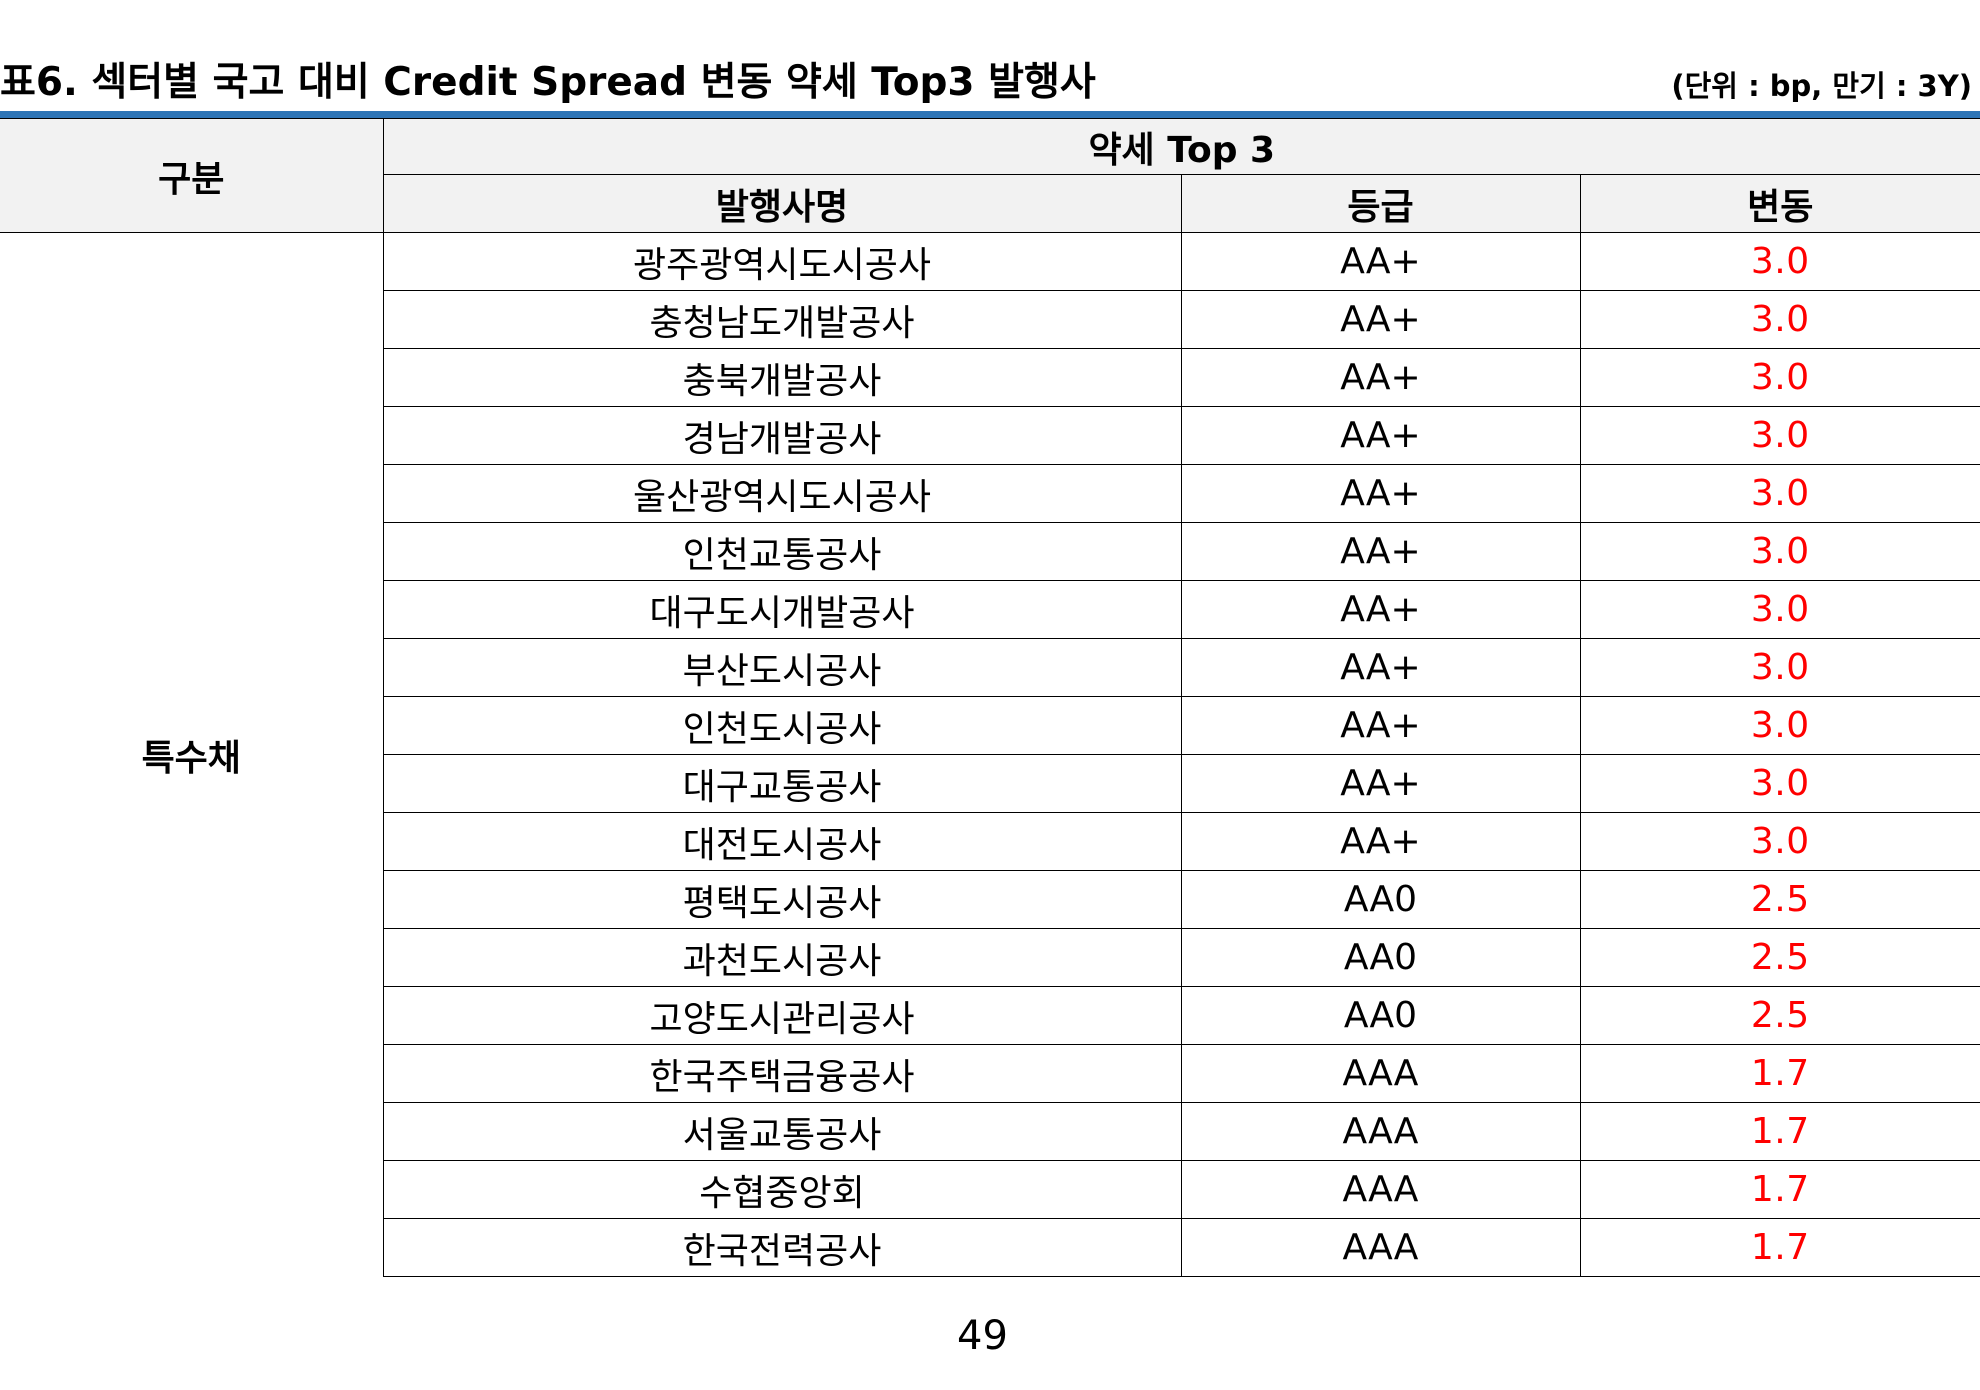 This screenshot has height=1390, width=1980. Describe the element at coordinates (782, 1247) in the screenshot. I see `issuer-cell: 한국전력공사` at that location.